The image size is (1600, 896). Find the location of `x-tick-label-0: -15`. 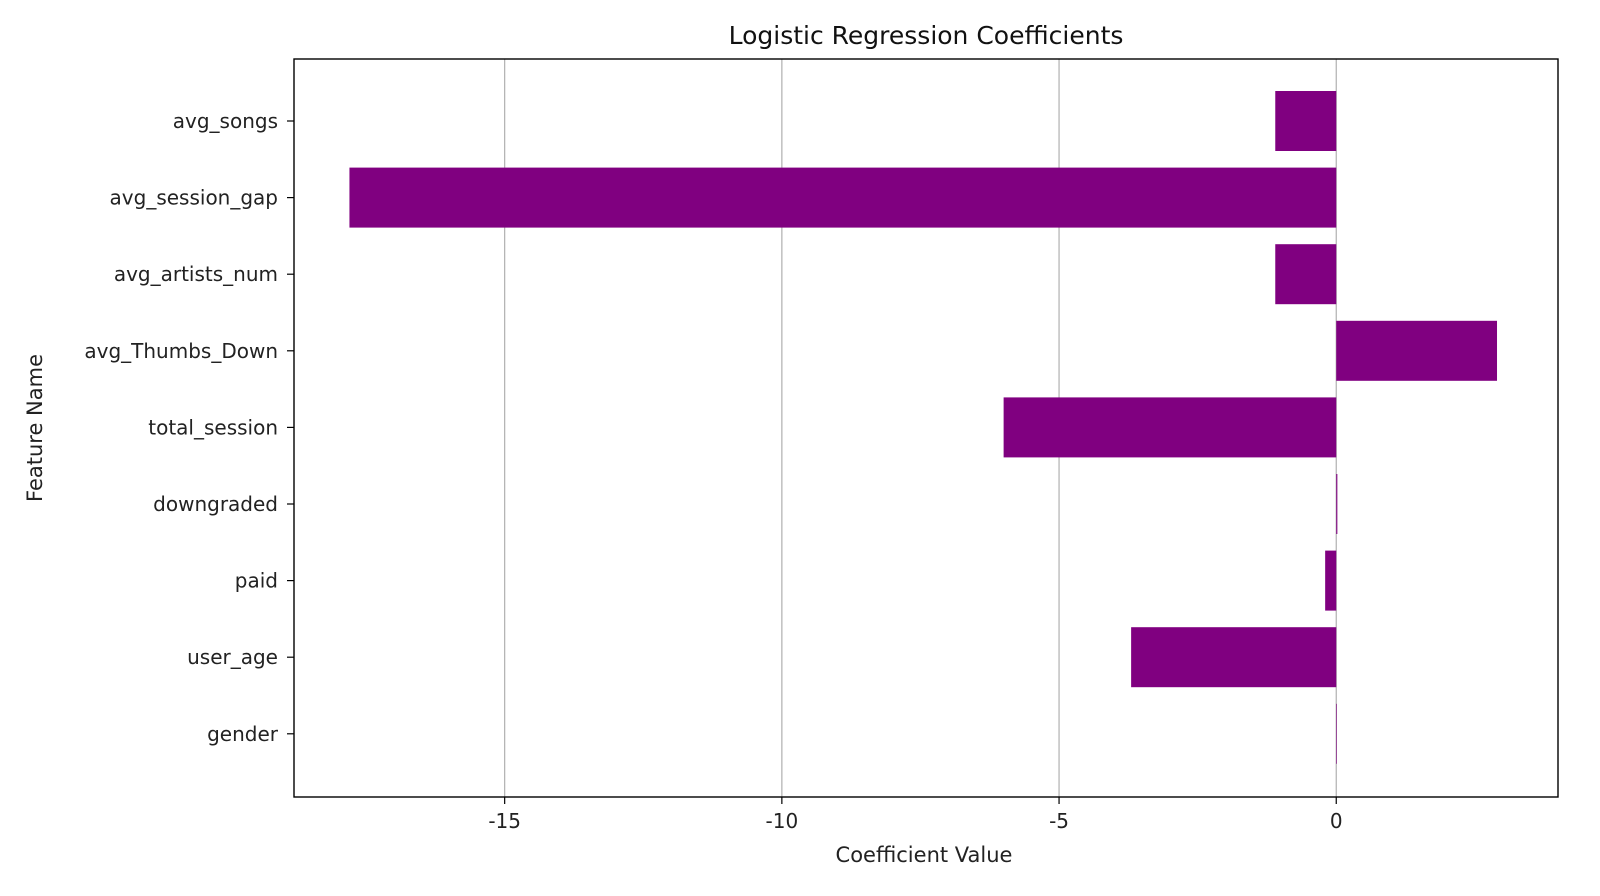

x-tick-label-0: -15 is located at coordinates (504, 821).